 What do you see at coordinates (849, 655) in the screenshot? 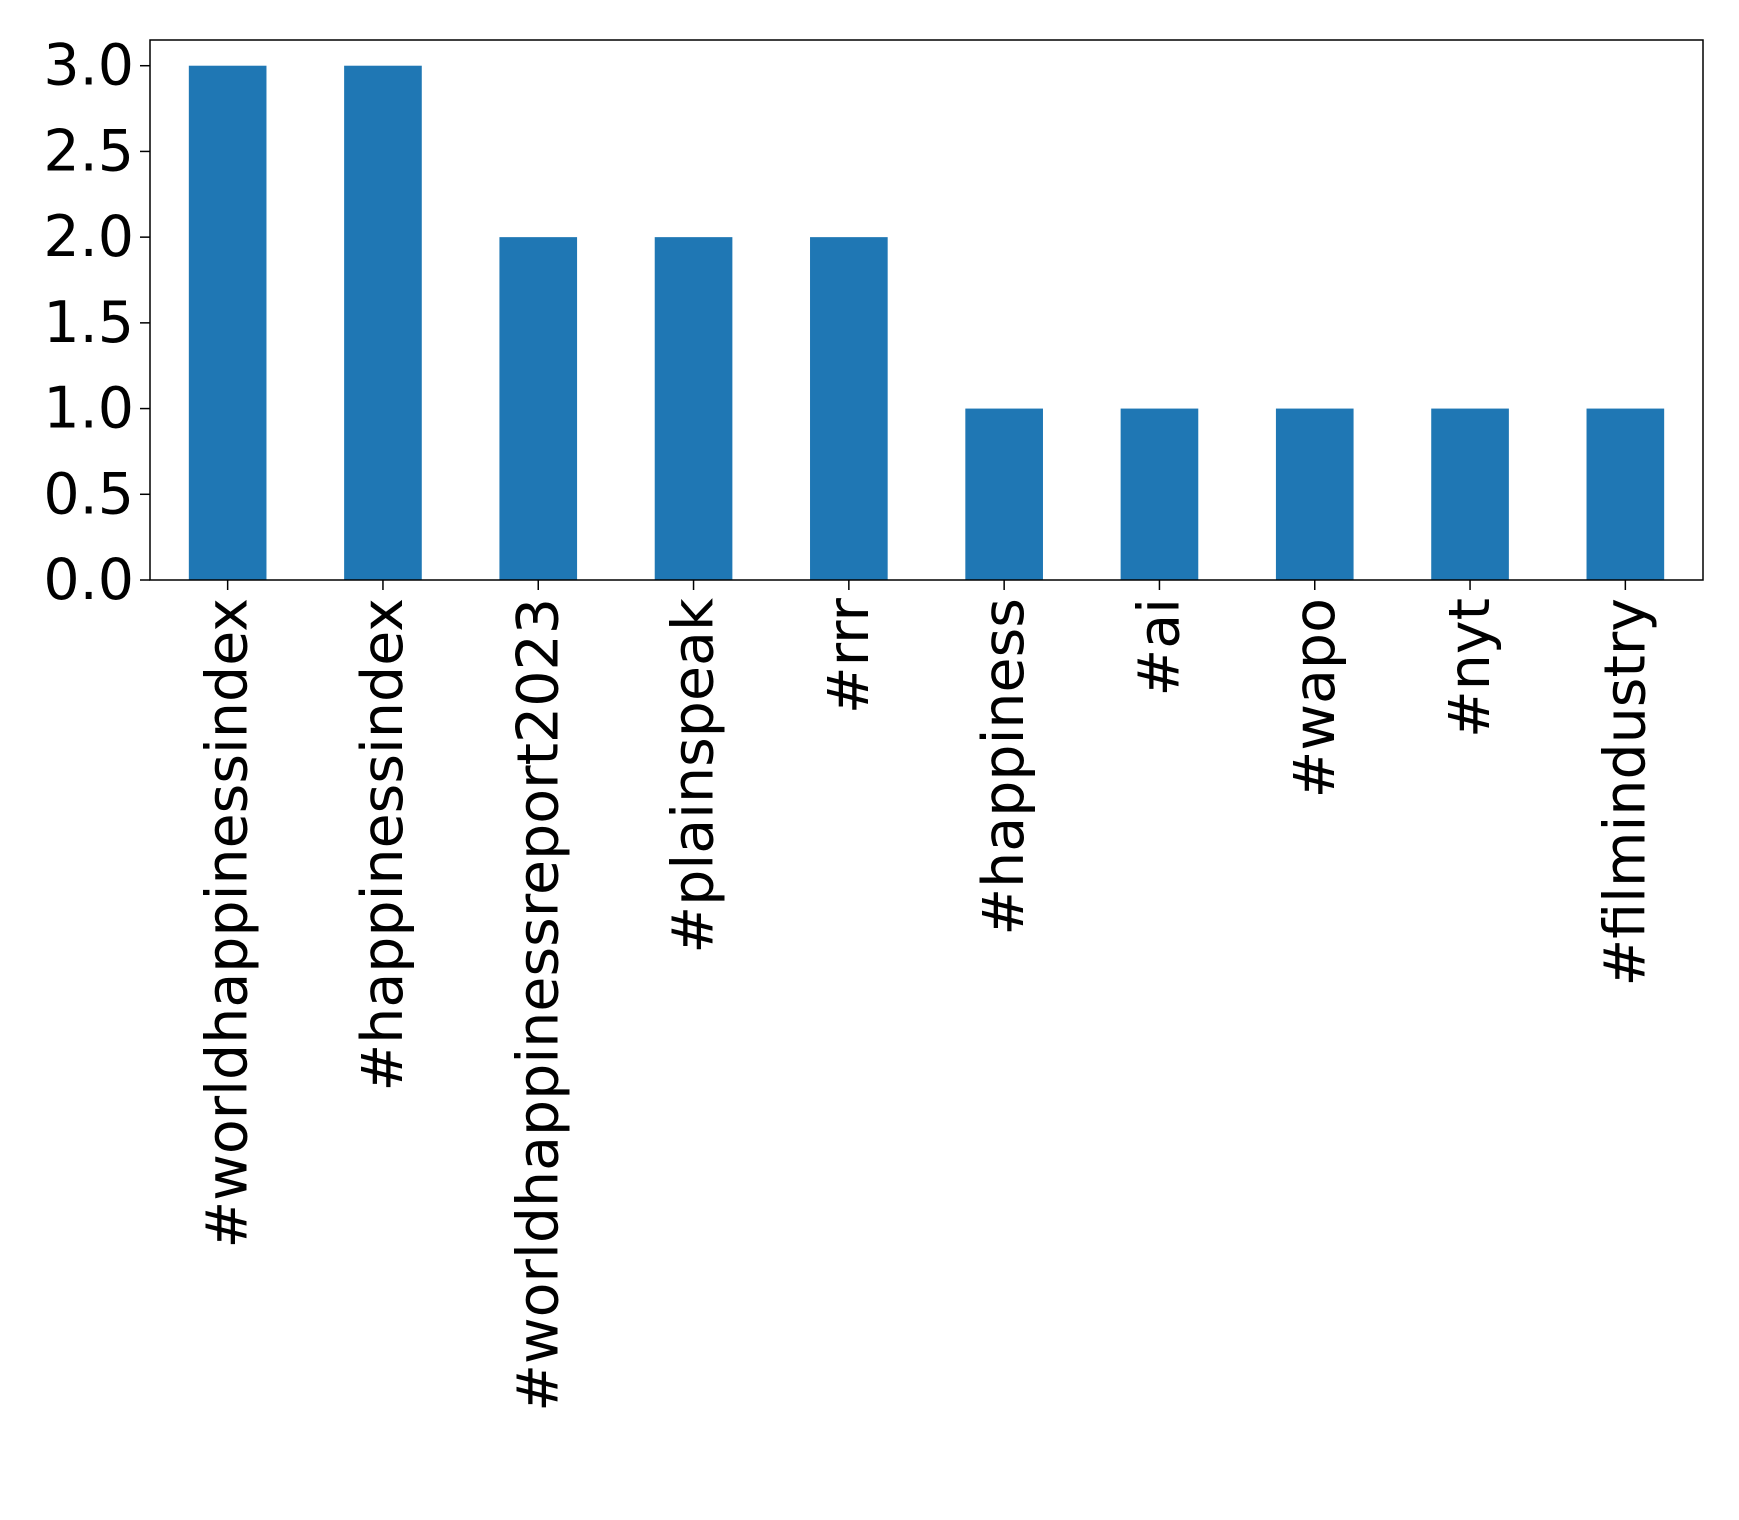
I see `x-tick-label: #rrr` at bounding box center [849, 655].